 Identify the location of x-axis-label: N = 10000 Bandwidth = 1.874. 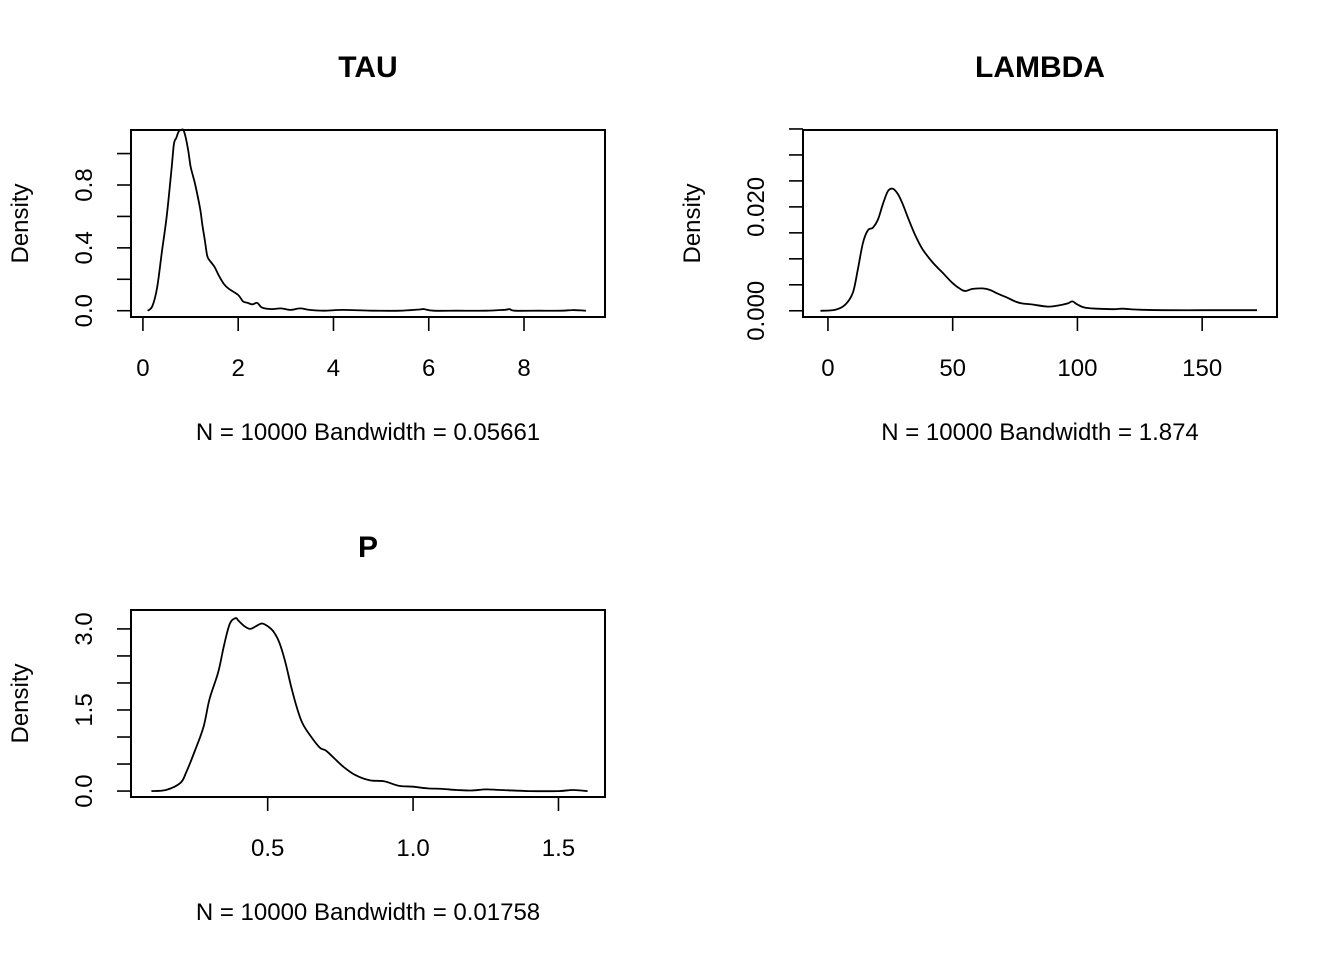
(1040, 432).